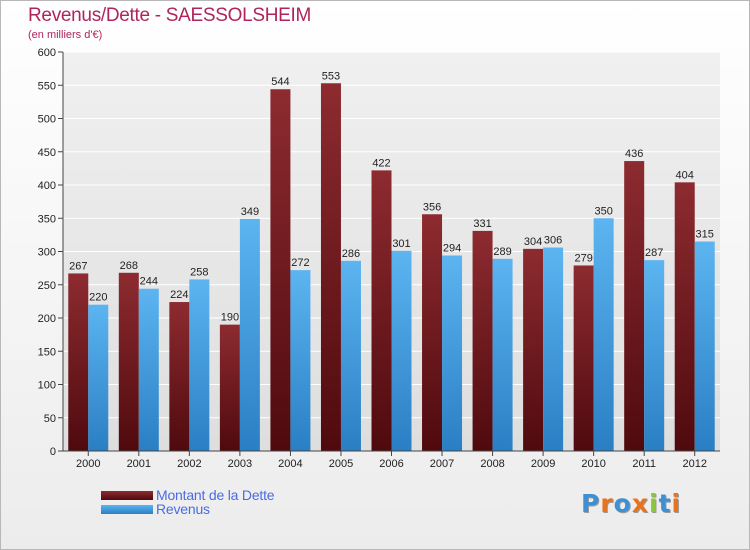  Describe the element at coordinates (622, 503) in the screenshot. I see `logo-letter: o` at that location.